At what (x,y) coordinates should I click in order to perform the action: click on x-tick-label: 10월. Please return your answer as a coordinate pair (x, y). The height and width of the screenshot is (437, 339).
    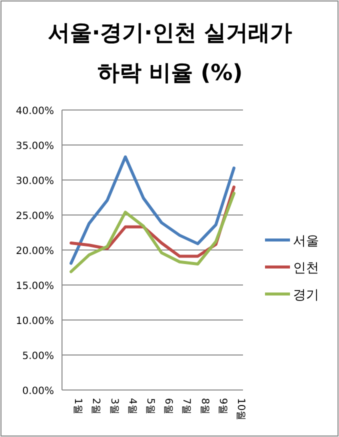
    Looking at the image, I should click on (240, 409).